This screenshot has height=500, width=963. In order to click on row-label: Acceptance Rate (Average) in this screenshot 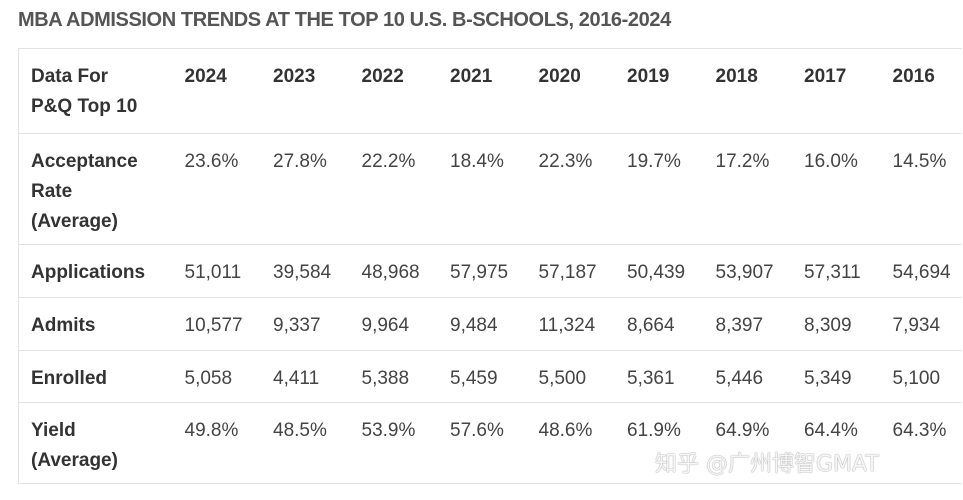, I will do `click(101, 189)`.